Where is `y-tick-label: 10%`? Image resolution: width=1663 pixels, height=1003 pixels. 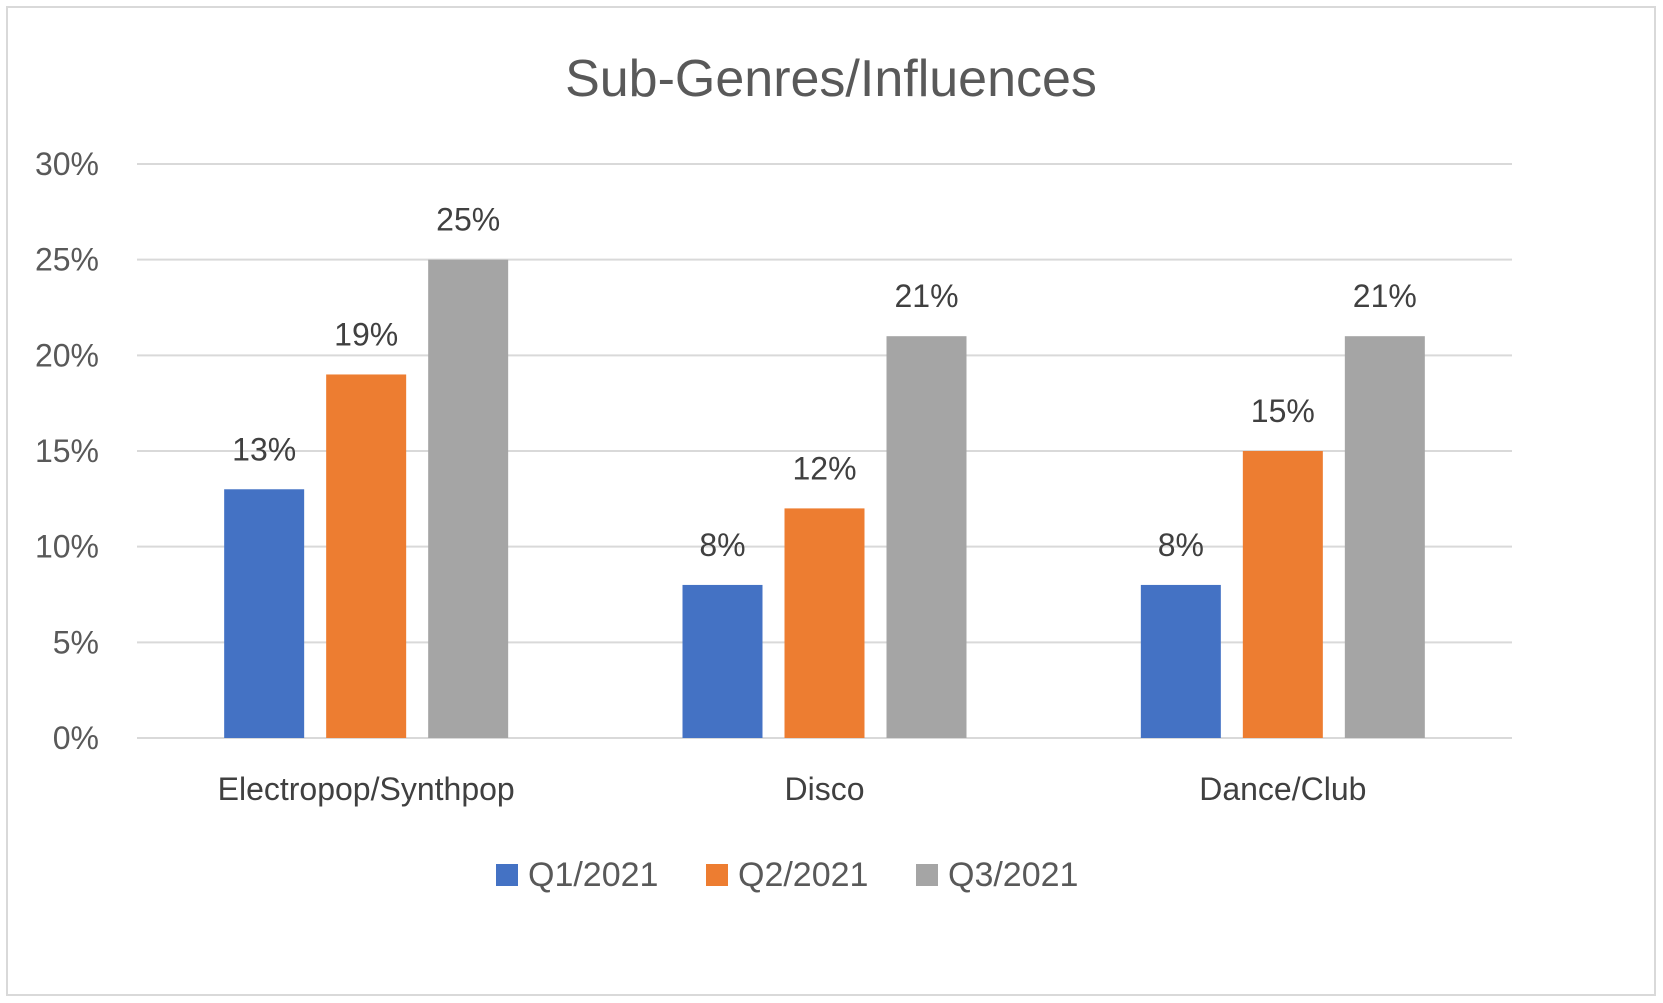 y-tick-label: 10% is located at coordinates (67, 547).